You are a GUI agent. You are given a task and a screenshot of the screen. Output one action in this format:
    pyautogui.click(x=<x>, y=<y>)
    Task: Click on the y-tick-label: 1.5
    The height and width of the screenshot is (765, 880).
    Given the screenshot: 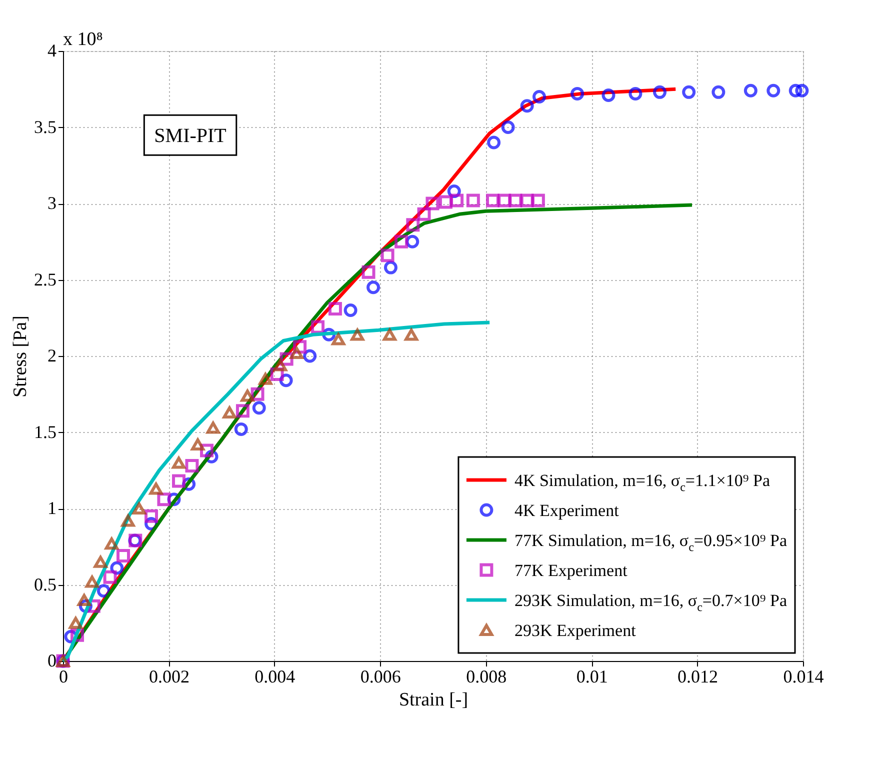 What is the action you would take?
    pyautogui.click(x=45, y=432)
    